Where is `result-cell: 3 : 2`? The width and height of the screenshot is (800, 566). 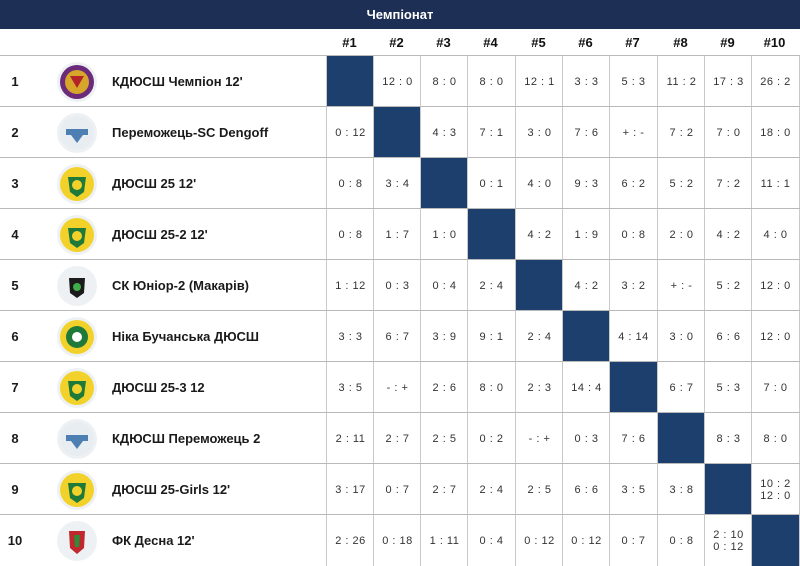
result-cell: 3 : 2 is located at coordinates (633, 285).